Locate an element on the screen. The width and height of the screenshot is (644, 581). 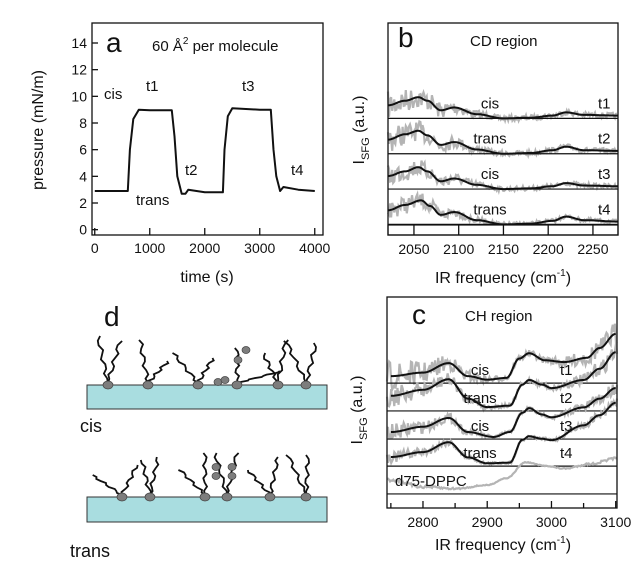
label-trans: trans is located at coordinates (152, 200).